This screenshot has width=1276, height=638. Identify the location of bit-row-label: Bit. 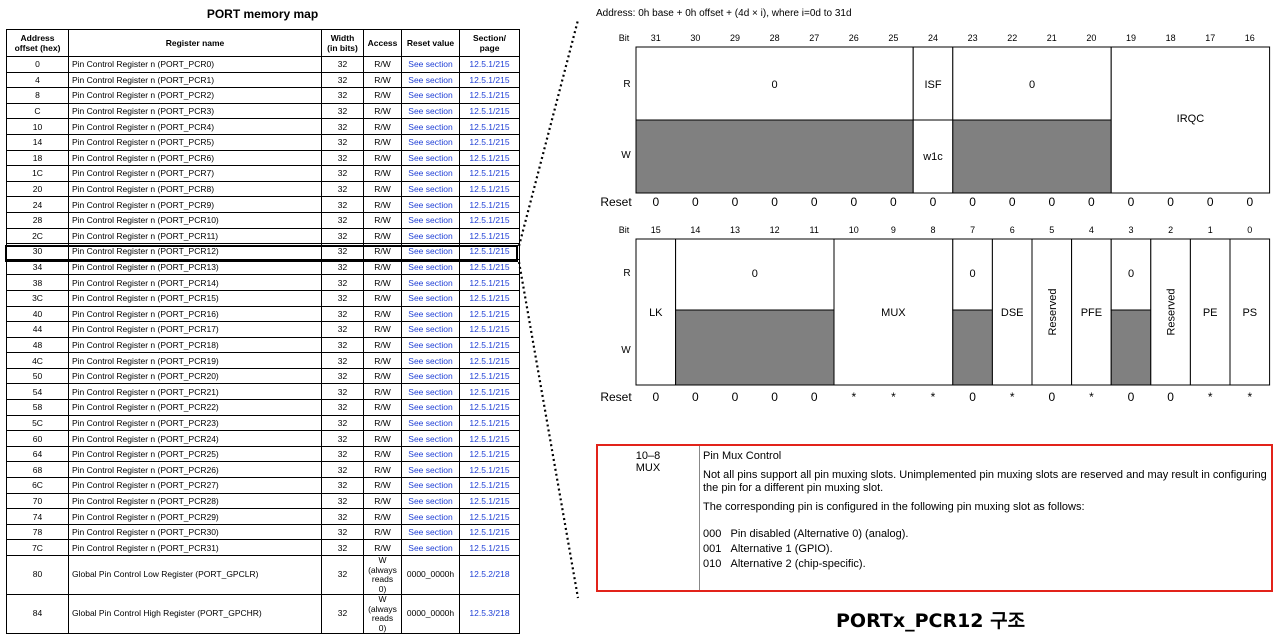
(624, 230).